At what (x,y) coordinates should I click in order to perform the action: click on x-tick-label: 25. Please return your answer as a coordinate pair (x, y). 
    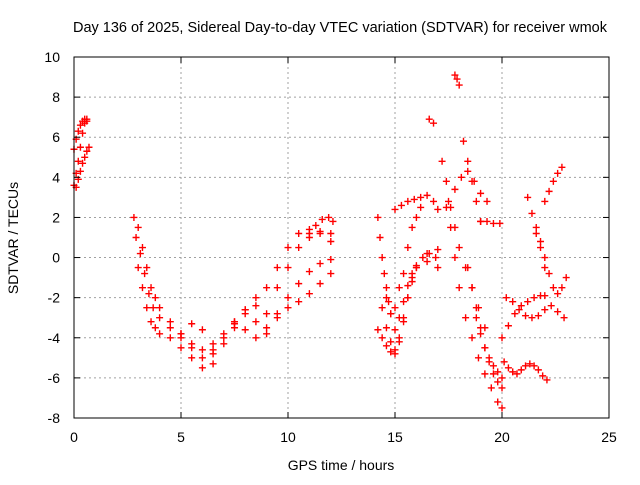
    Looking at the image, I should click on (609, 437).